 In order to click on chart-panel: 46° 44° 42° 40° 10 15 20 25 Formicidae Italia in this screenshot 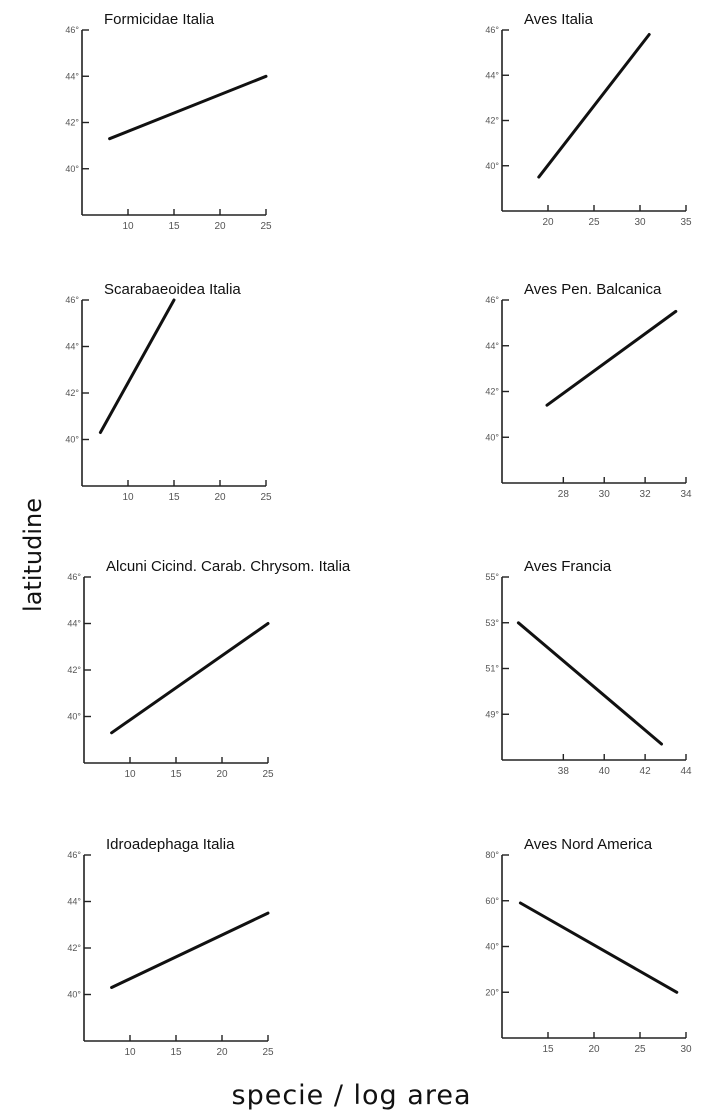, I will do `click(168, 121)`.